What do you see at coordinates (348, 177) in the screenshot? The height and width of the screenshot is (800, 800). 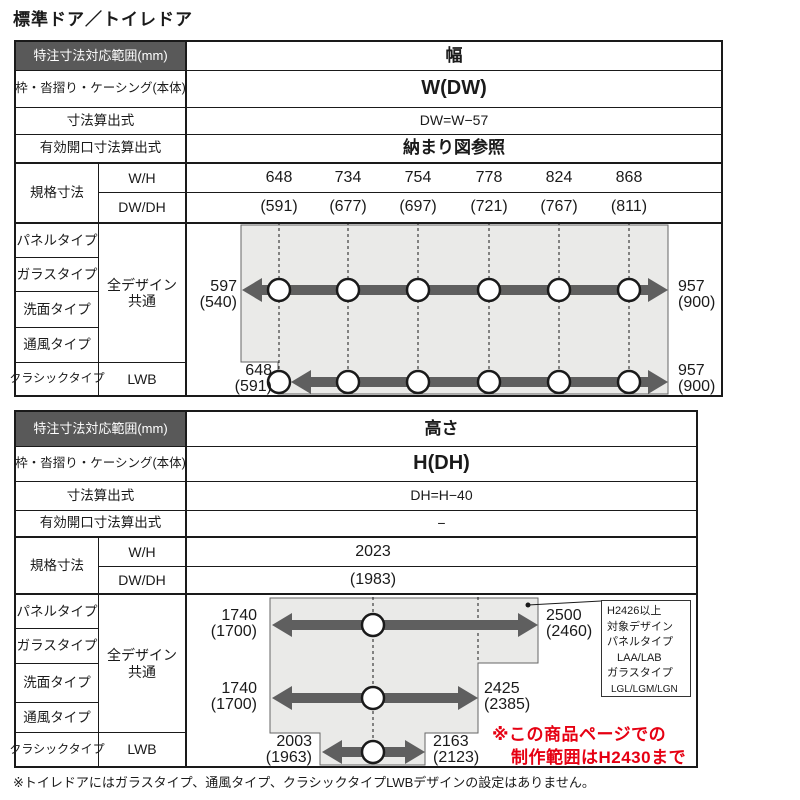 I see `wh-value: 734` at bounding box center [348, 177].